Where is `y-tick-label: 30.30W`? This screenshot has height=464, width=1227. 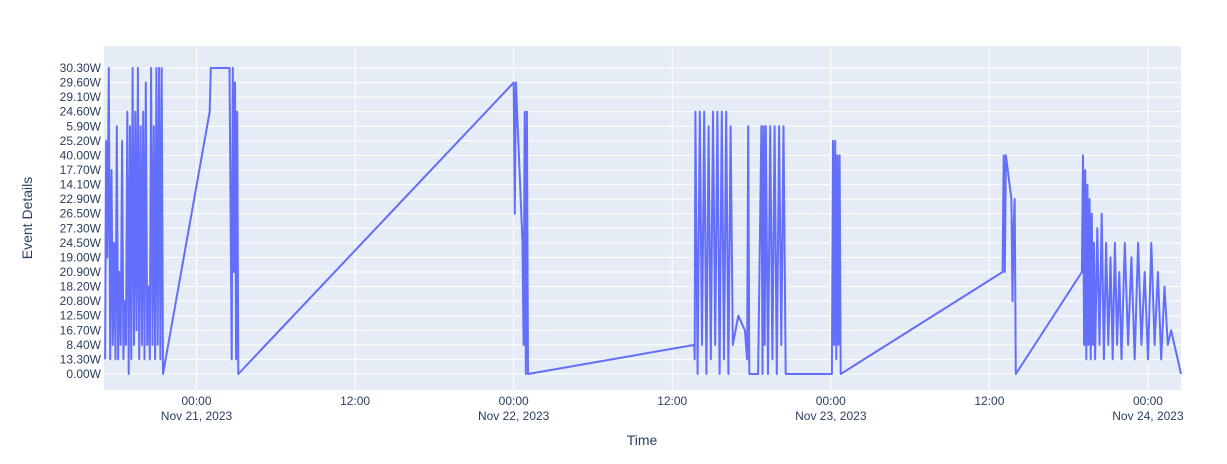
y-tick-label: 30.30W is located at coordinates (81, 68).